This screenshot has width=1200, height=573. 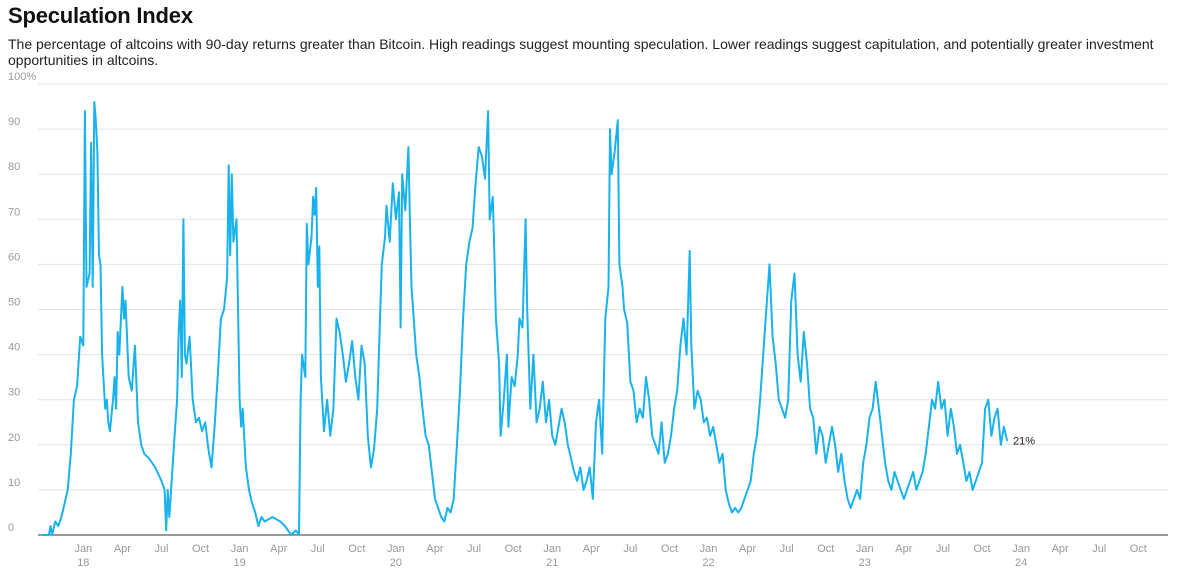 What do you see at coordinates (552, 563) in the screenshot?
I see `x-tick-year-label: 21` at bounding box center [552, 563].